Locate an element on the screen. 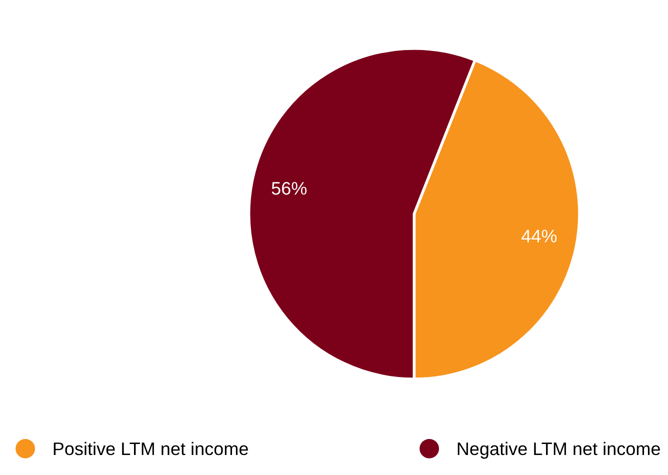 This screenshot has width=668, height=475. data-label: 44% is located at coordinates (539, 236).